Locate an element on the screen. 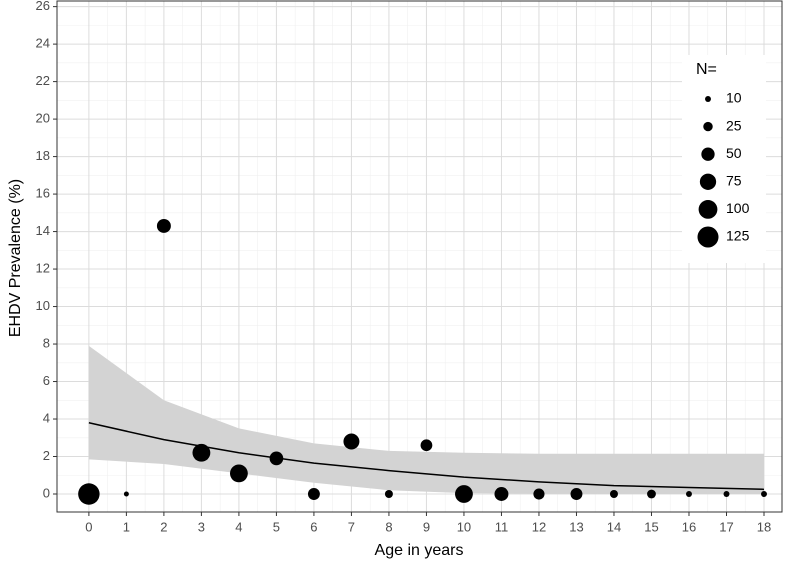 The height and width of the screenshot is (568, 800). legend-label: 125 is located at coordinates (738, 236).